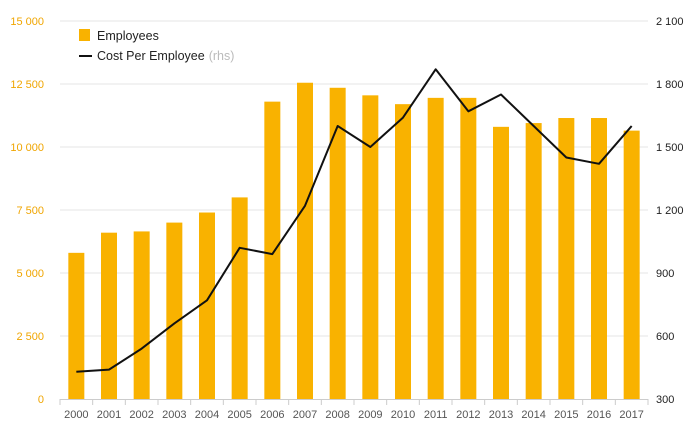 The height and width of the screenshot is (433, 700). What do you see at coordinates (337, 415) in the screenshot?
I see `x-axis-tick-label: 2008` at bounding box center [337, 415].